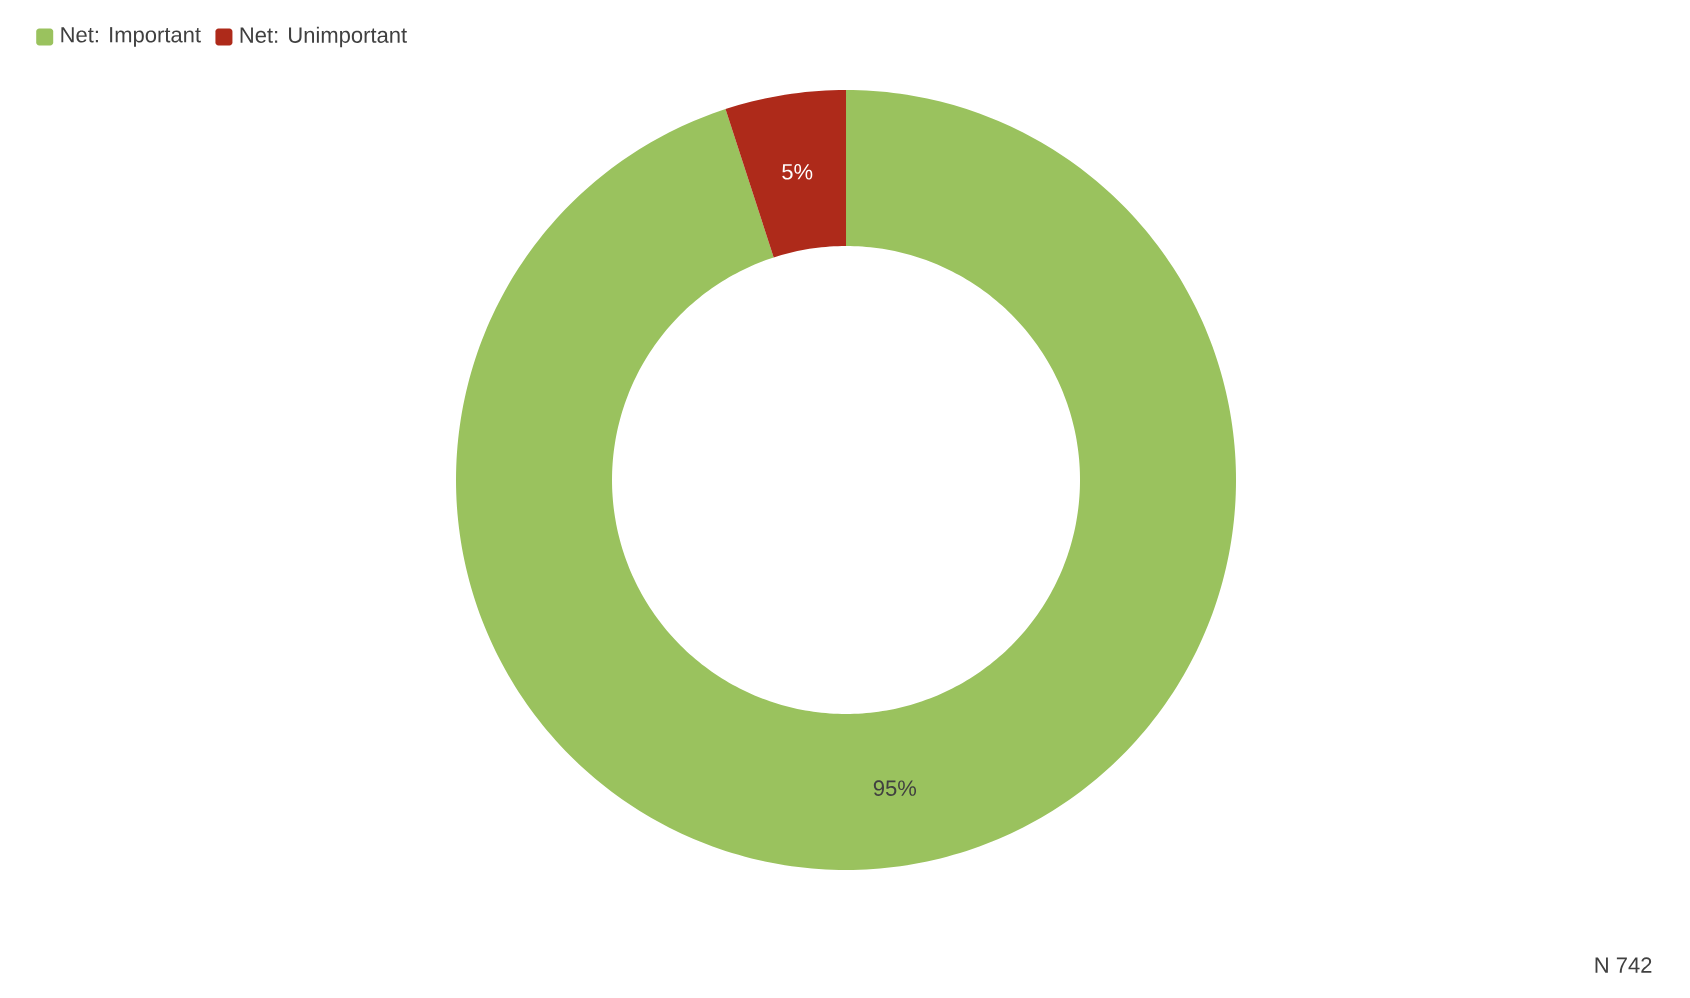 The width and height of the screenshot is (1690, 998). What do you see at coordinates (797, 172) in the screenshot?
I see `data-label: 5%` at bounding box center [797, 172].